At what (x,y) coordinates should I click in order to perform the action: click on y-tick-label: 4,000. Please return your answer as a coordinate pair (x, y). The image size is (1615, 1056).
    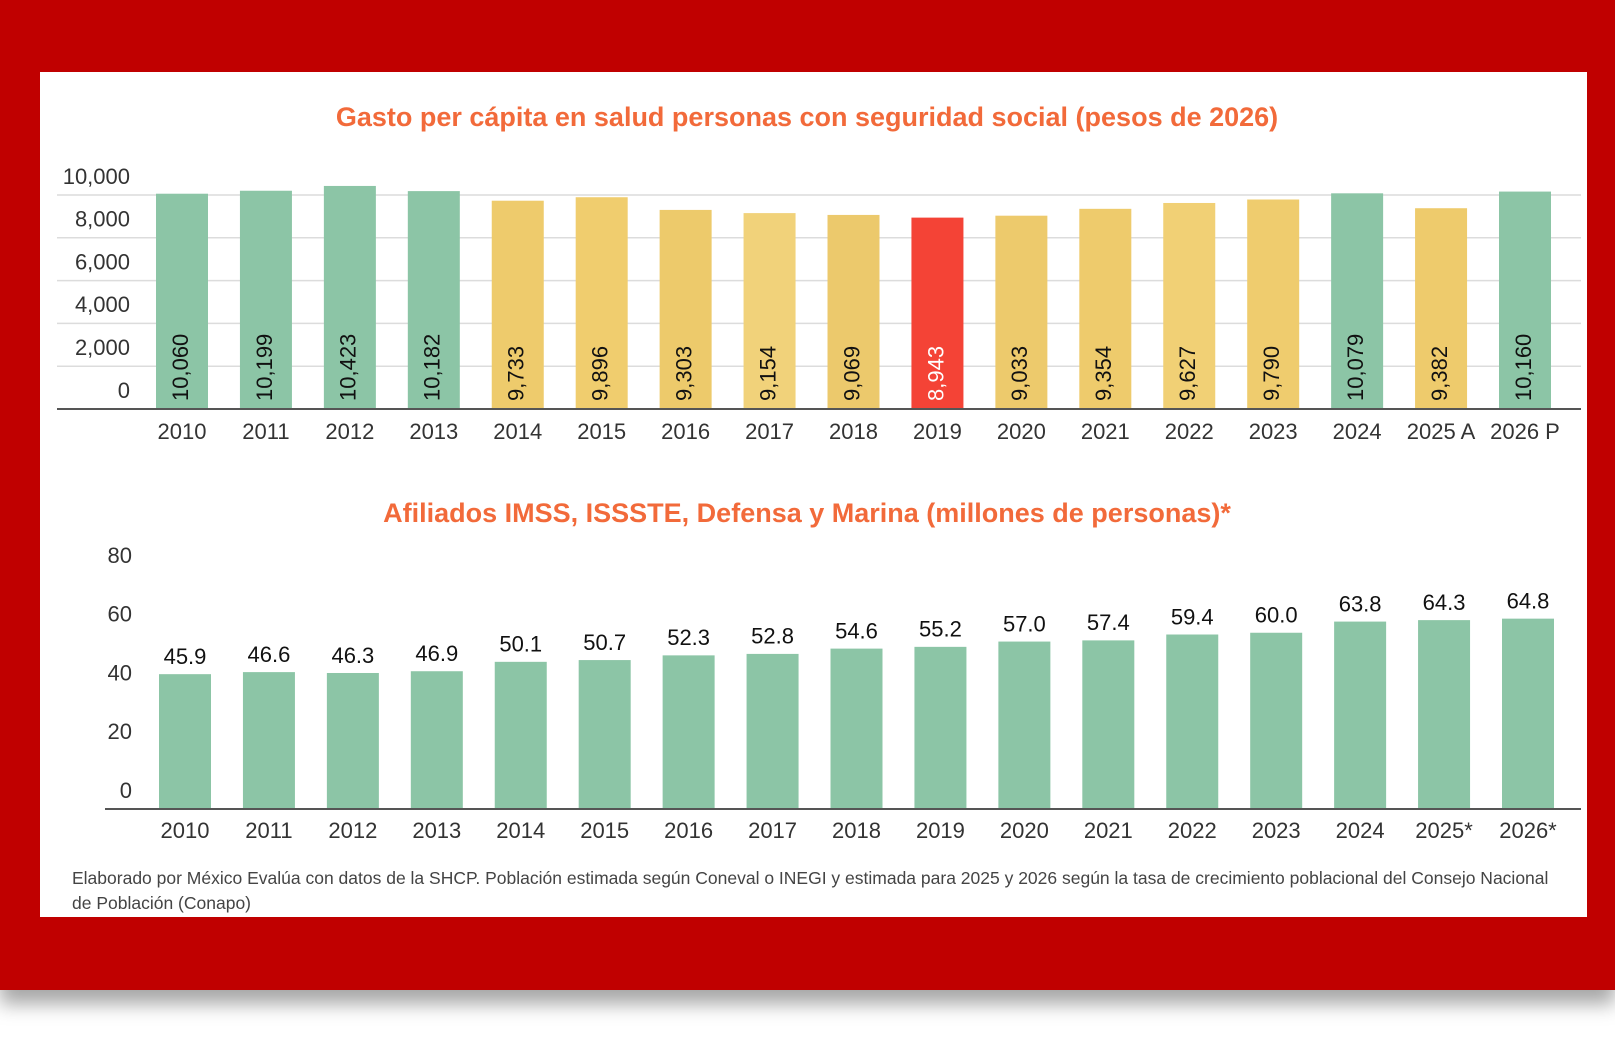
    Looking at the image, I should click on (102, 304).